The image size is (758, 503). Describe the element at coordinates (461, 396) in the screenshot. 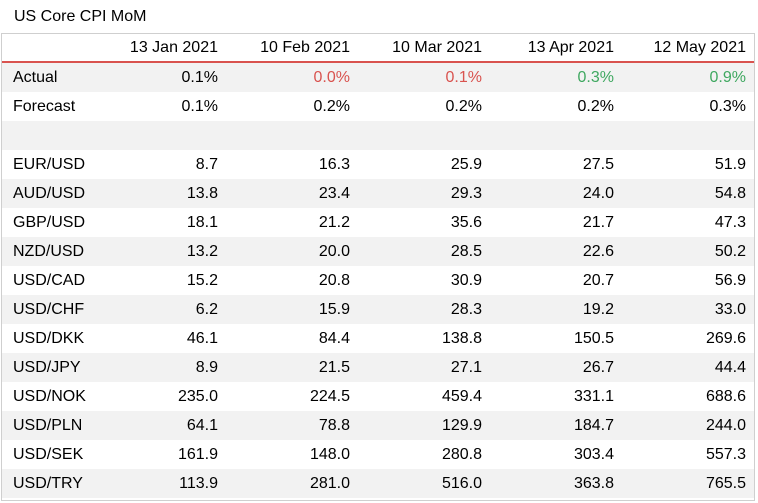

I see `pair-value: 459.4` at that location.